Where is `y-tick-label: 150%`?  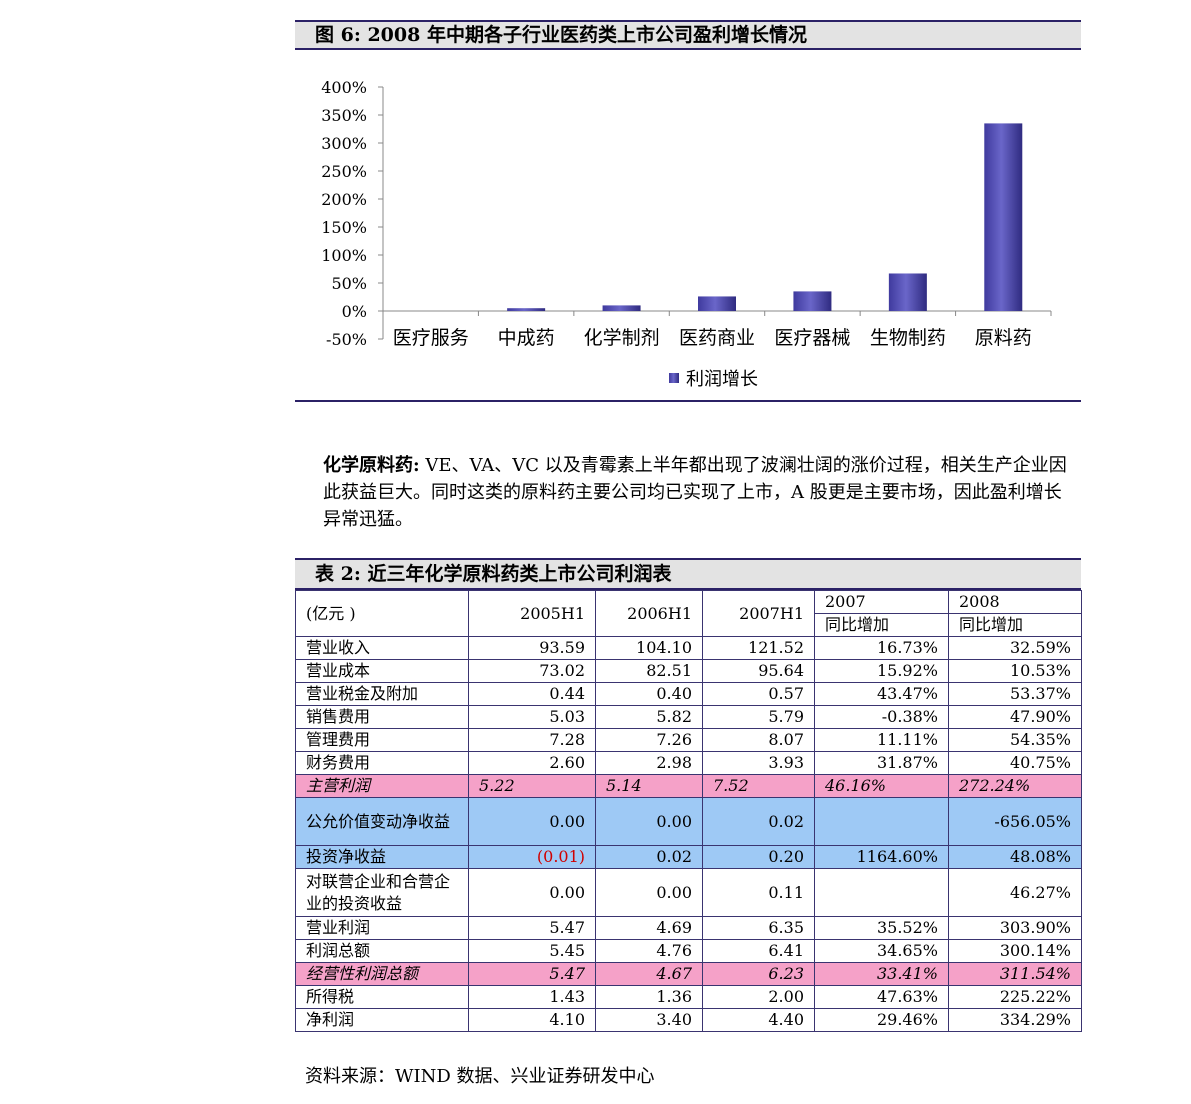
y-tick-label: 150% is located at coordinates (344, 227).